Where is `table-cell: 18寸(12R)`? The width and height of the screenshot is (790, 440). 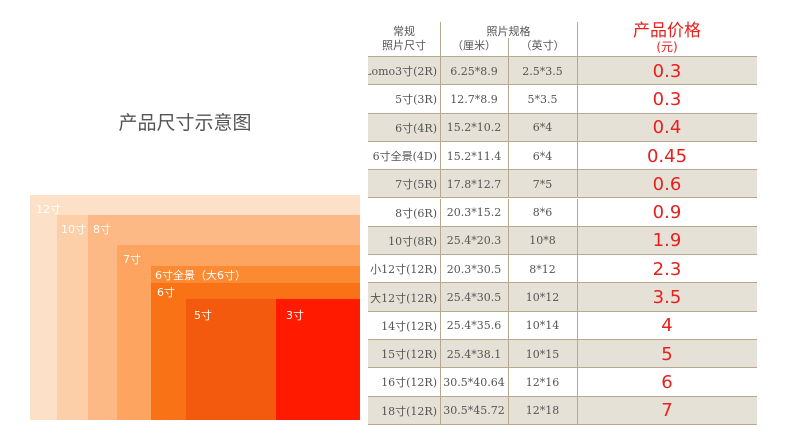
table-cell: 18寸(12R) is located at coordinates (409, 411).